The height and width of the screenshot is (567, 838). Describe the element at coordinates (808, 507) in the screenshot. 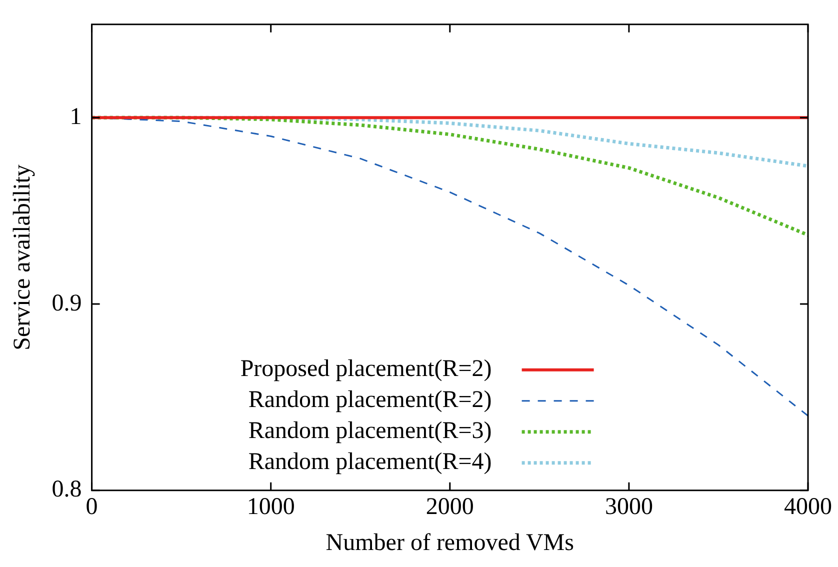

I see `x-tick-label: 4000` at that location.